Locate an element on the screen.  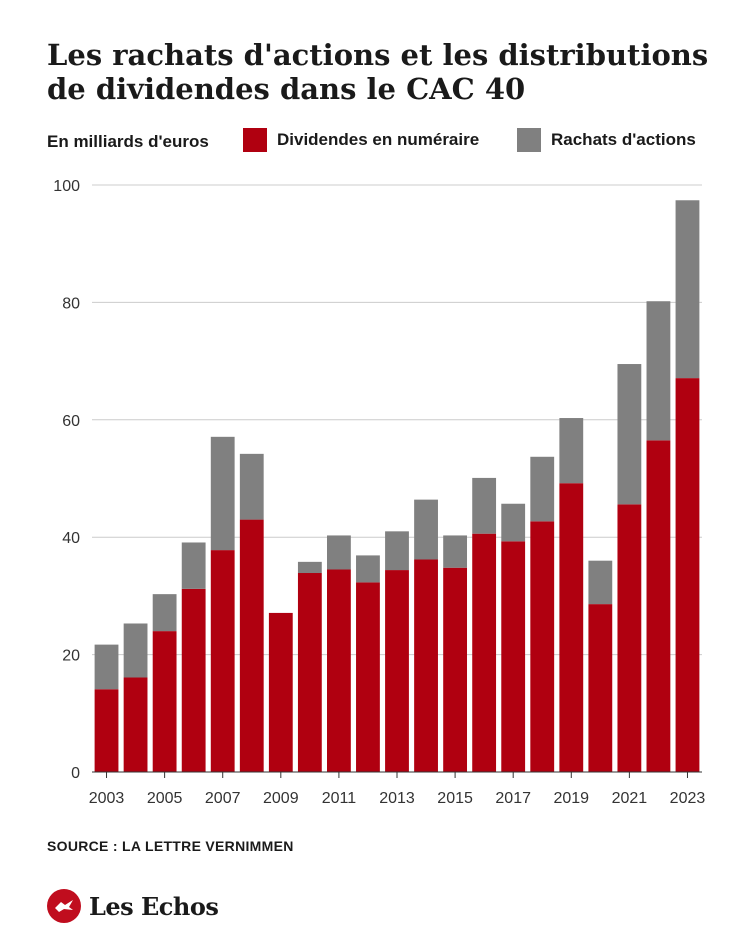
x-tick-label: 2009 is located at coordinates (281, 798).